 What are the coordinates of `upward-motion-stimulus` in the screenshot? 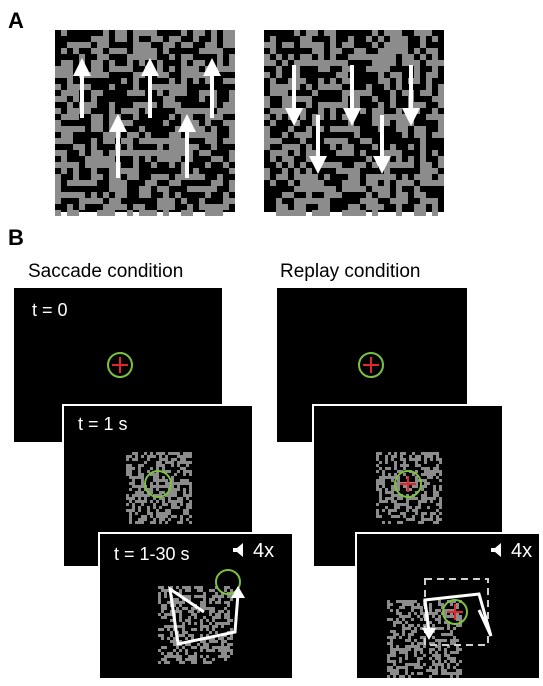 It's located at (145, 123).